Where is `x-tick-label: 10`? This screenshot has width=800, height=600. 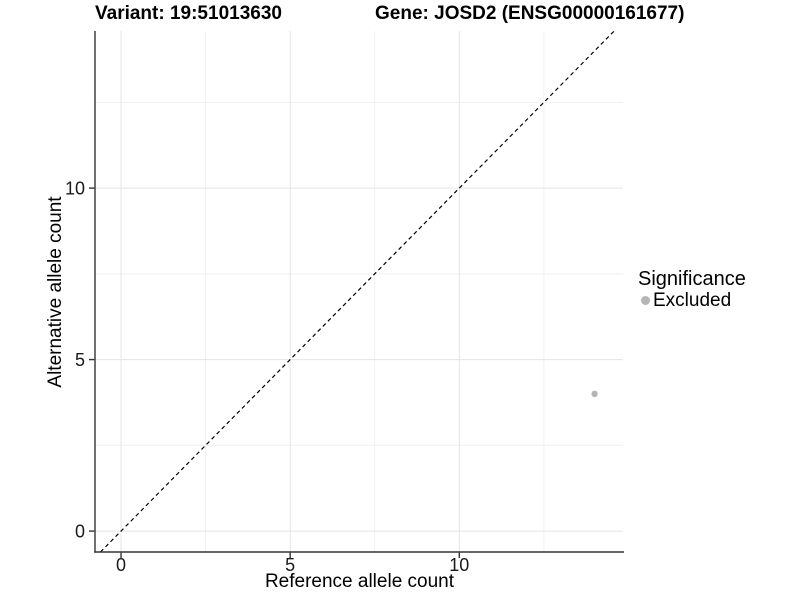
x-tick-label: 10 is located at coordinates (459, 565).